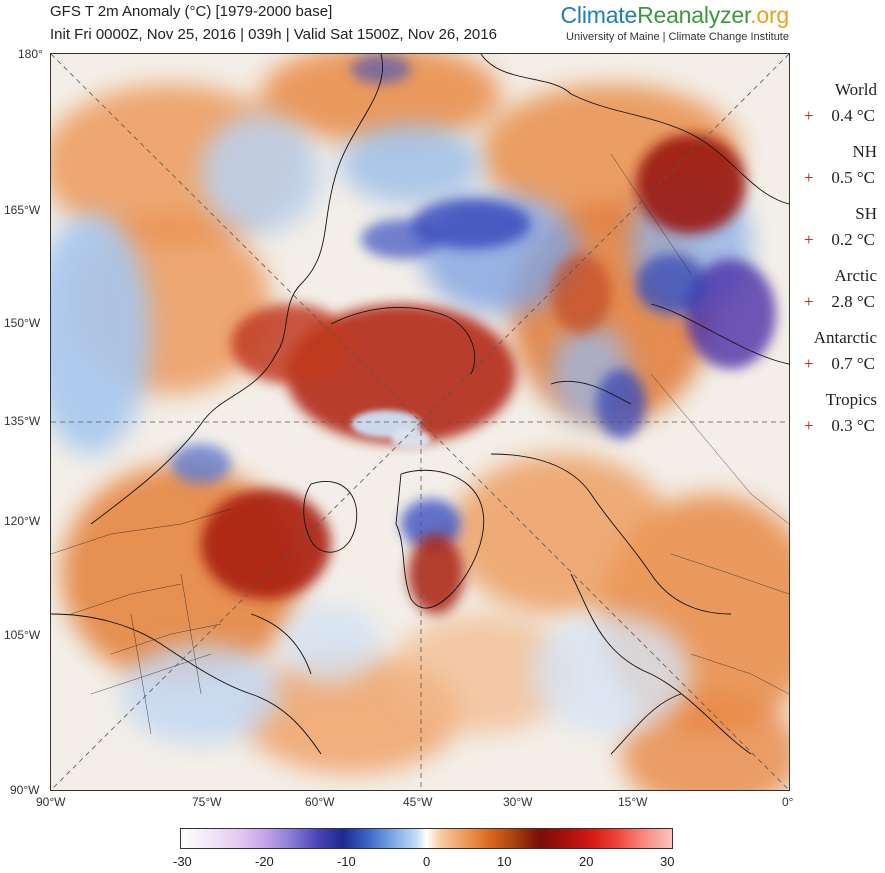 This screenshot has height=873, width=885. Describe the element at coordinates (51, 802) in the screenshot. I see `axis-bottom-tick: 90°W` at that location.